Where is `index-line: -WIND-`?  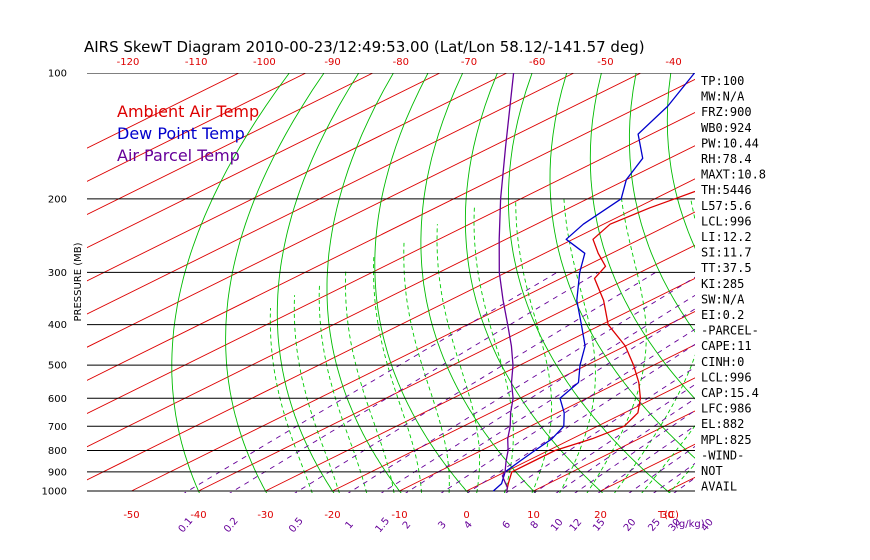
index-line: -WIND- is located at coordinates (722, 455).